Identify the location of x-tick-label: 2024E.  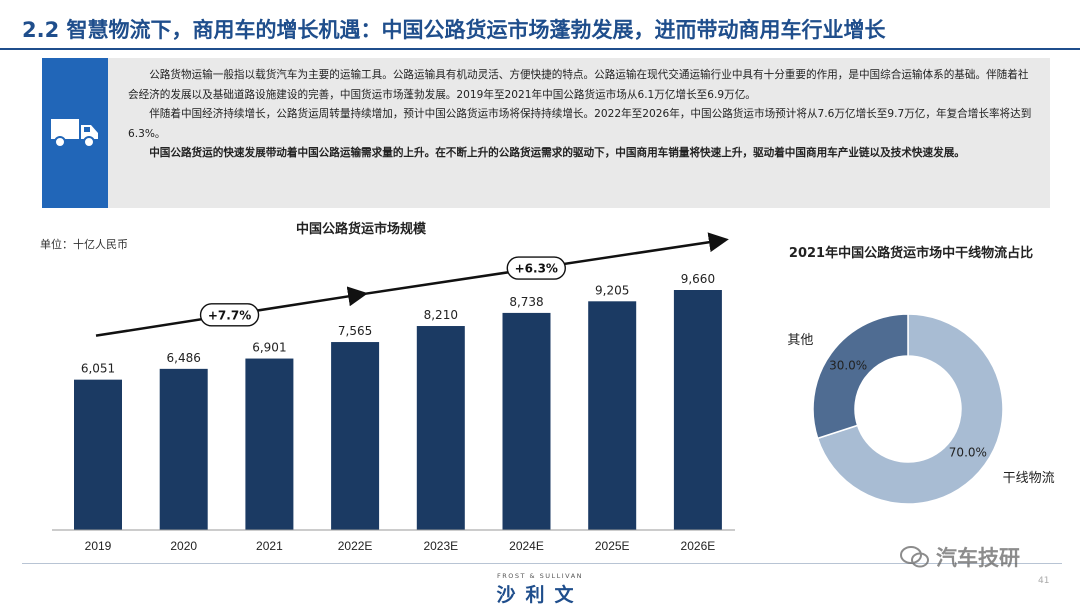
(526, 546).